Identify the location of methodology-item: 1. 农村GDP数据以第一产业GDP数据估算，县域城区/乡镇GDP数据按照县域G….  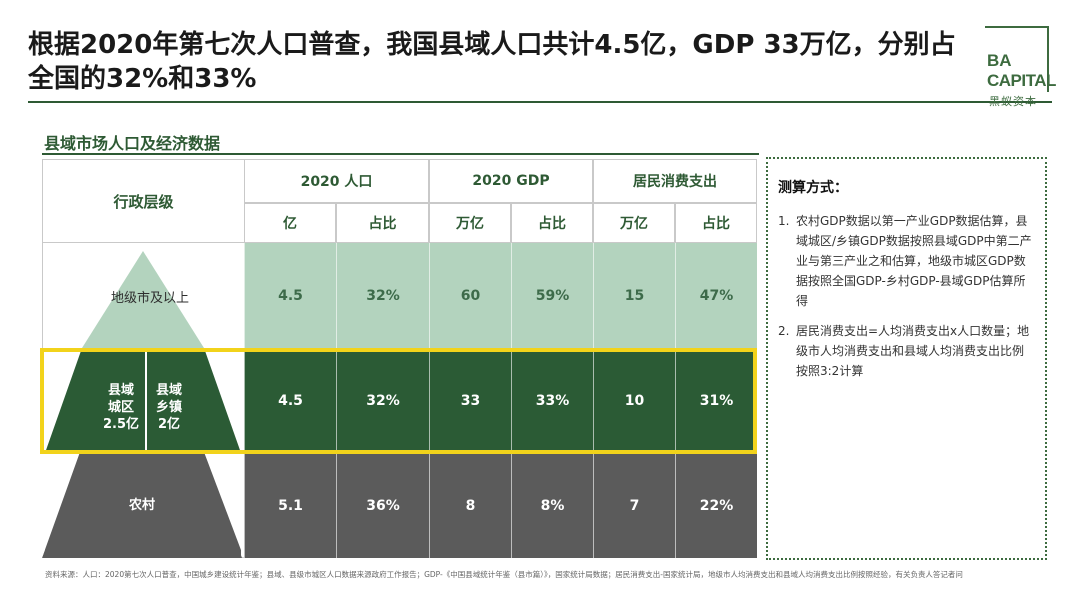
(905, 261).